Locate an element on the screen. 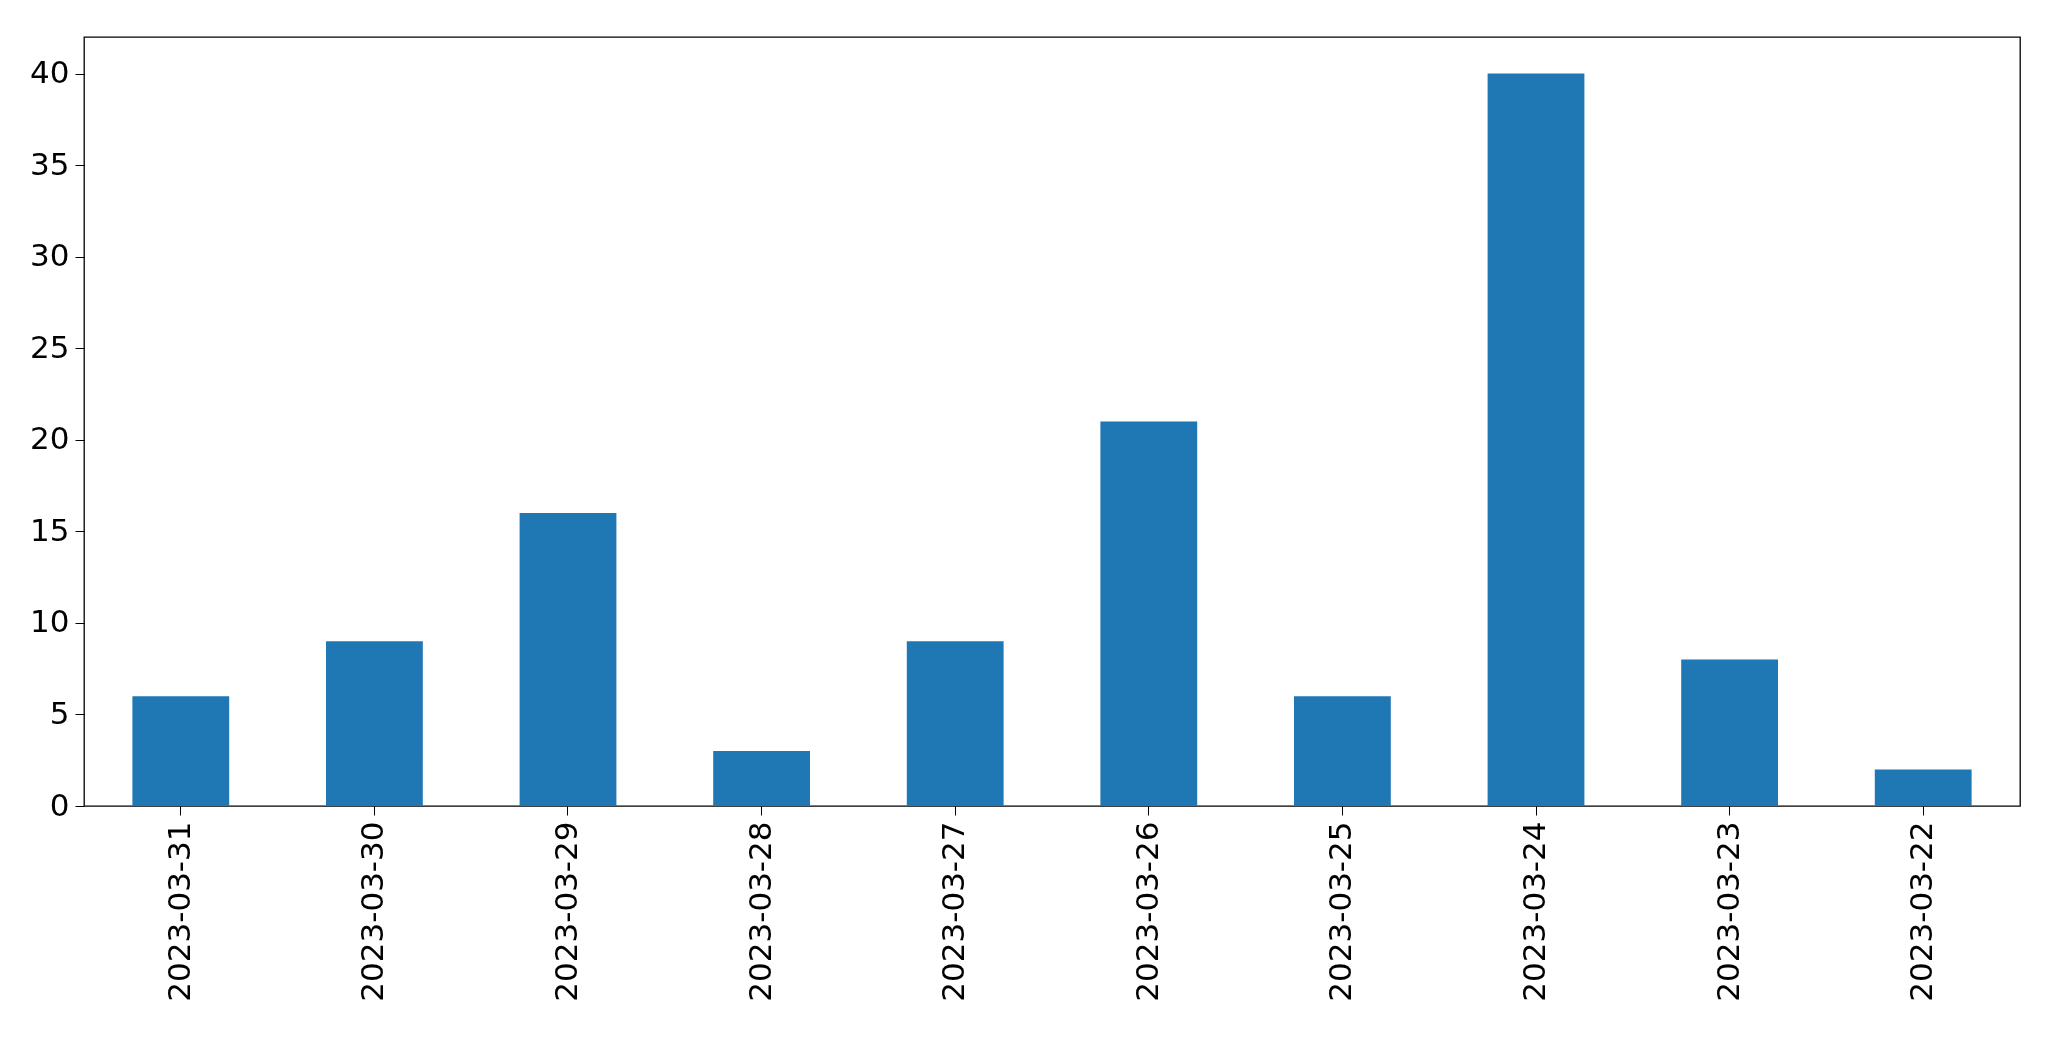 The image size is (2071, 1061). y-tick-label: 15 is located at coordinates (50, 529).